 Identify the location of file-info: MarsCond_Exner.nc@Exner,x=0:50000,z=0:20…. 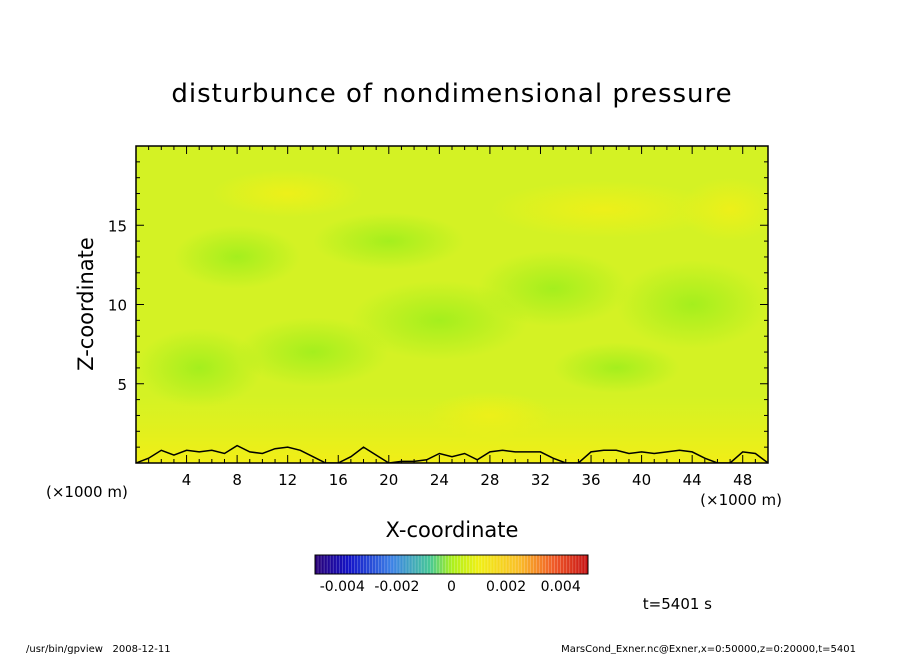
(708, 649).